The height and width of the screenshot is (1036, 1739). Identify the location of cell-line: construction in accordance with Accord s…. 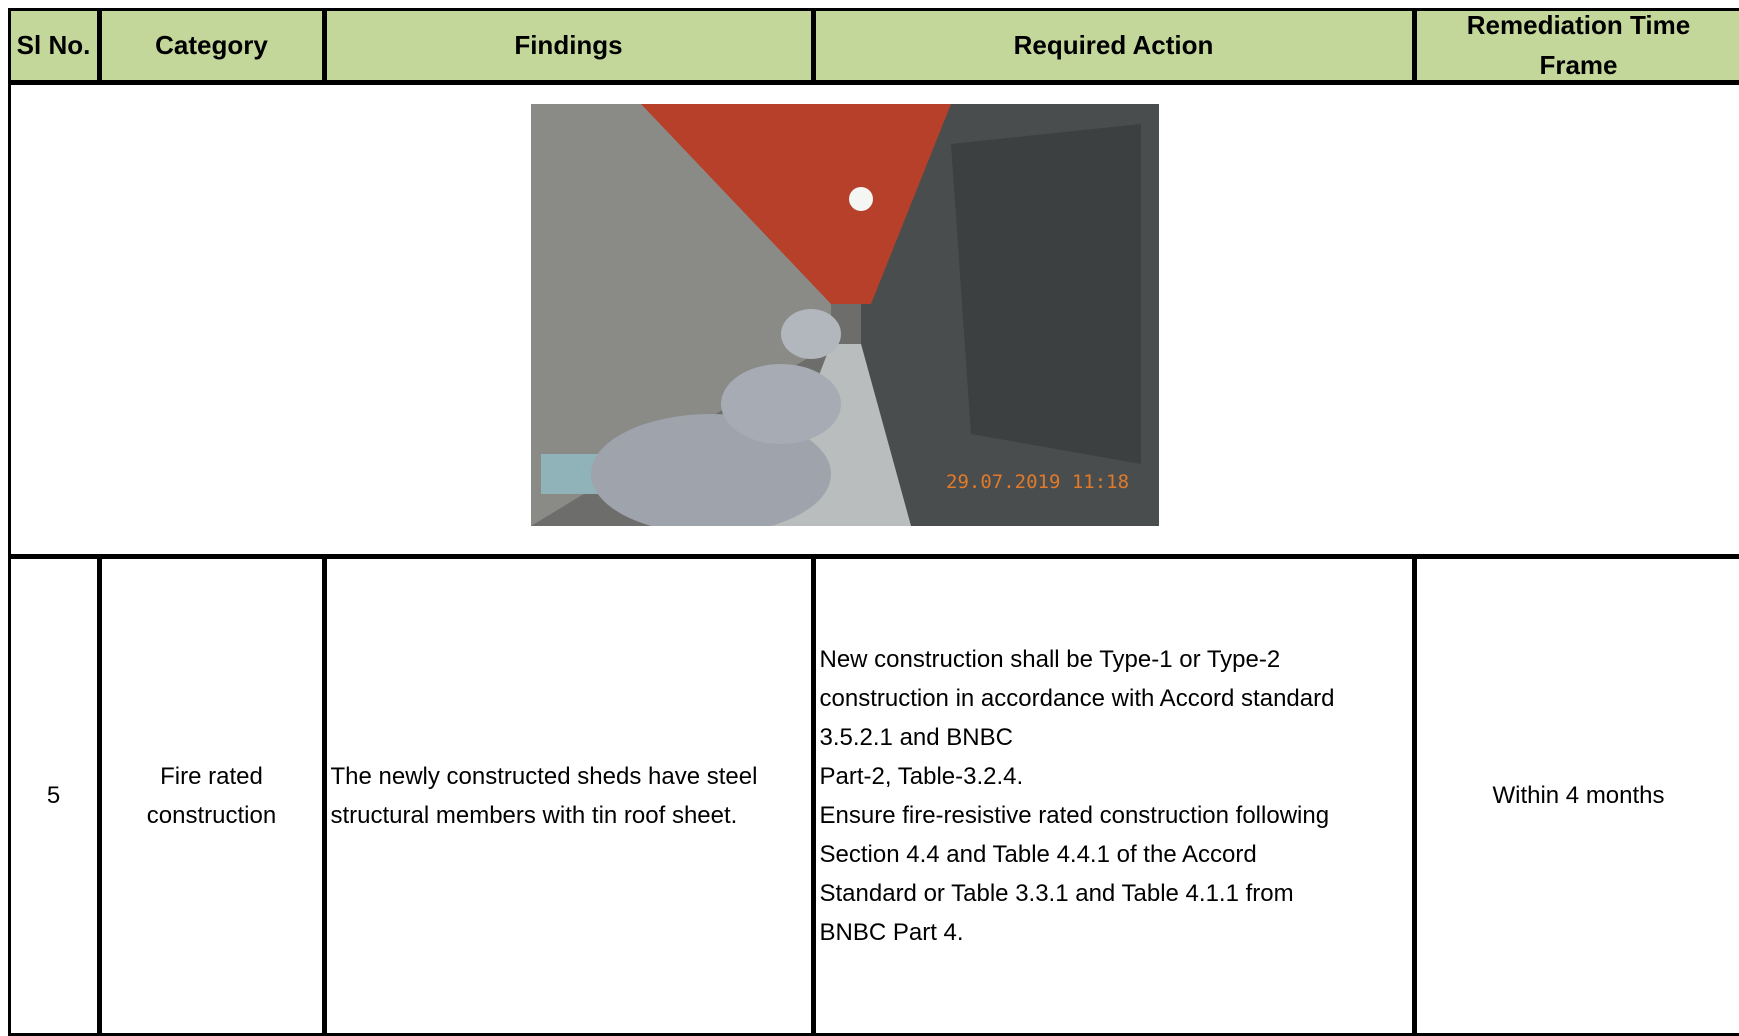
(1077, 698).